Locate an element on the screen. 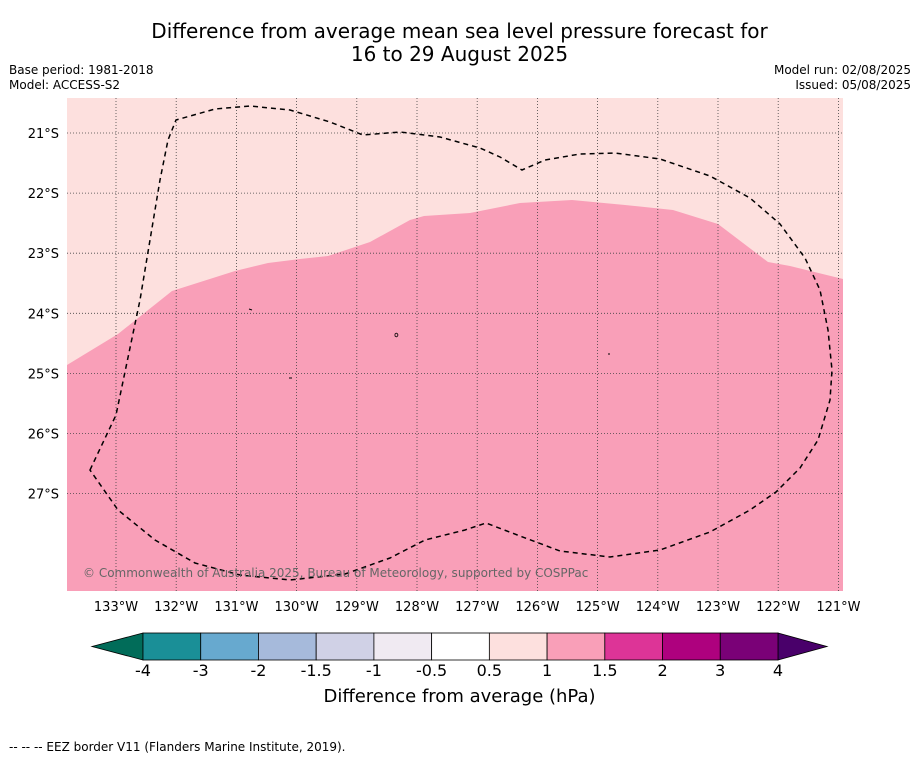 The width and height of the screenshot is (919, 758). colorbar-tick-label: -2 is located at coordinates (258, 670).